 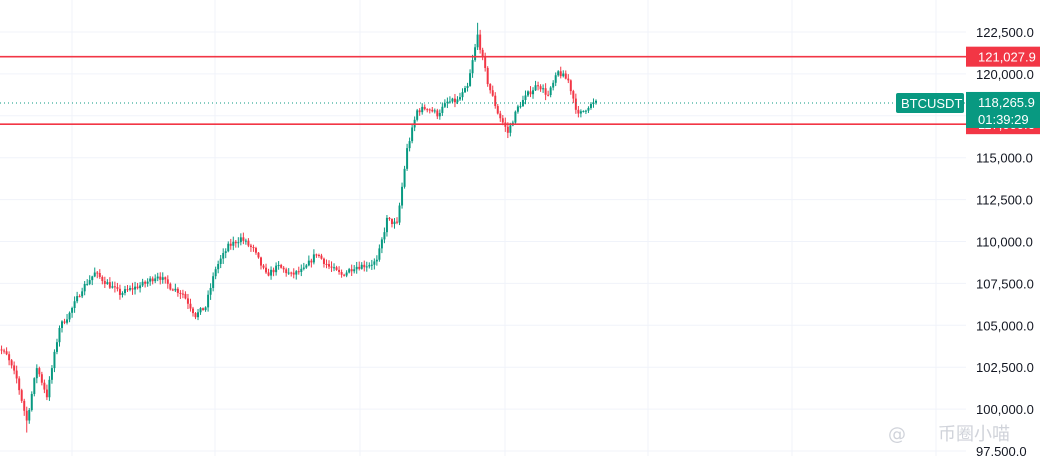 What do you see at coordinates (1005, 325) in the screenshot?
I see `price-tick-label: 105,000.0` at bounding box center [1005, 325].